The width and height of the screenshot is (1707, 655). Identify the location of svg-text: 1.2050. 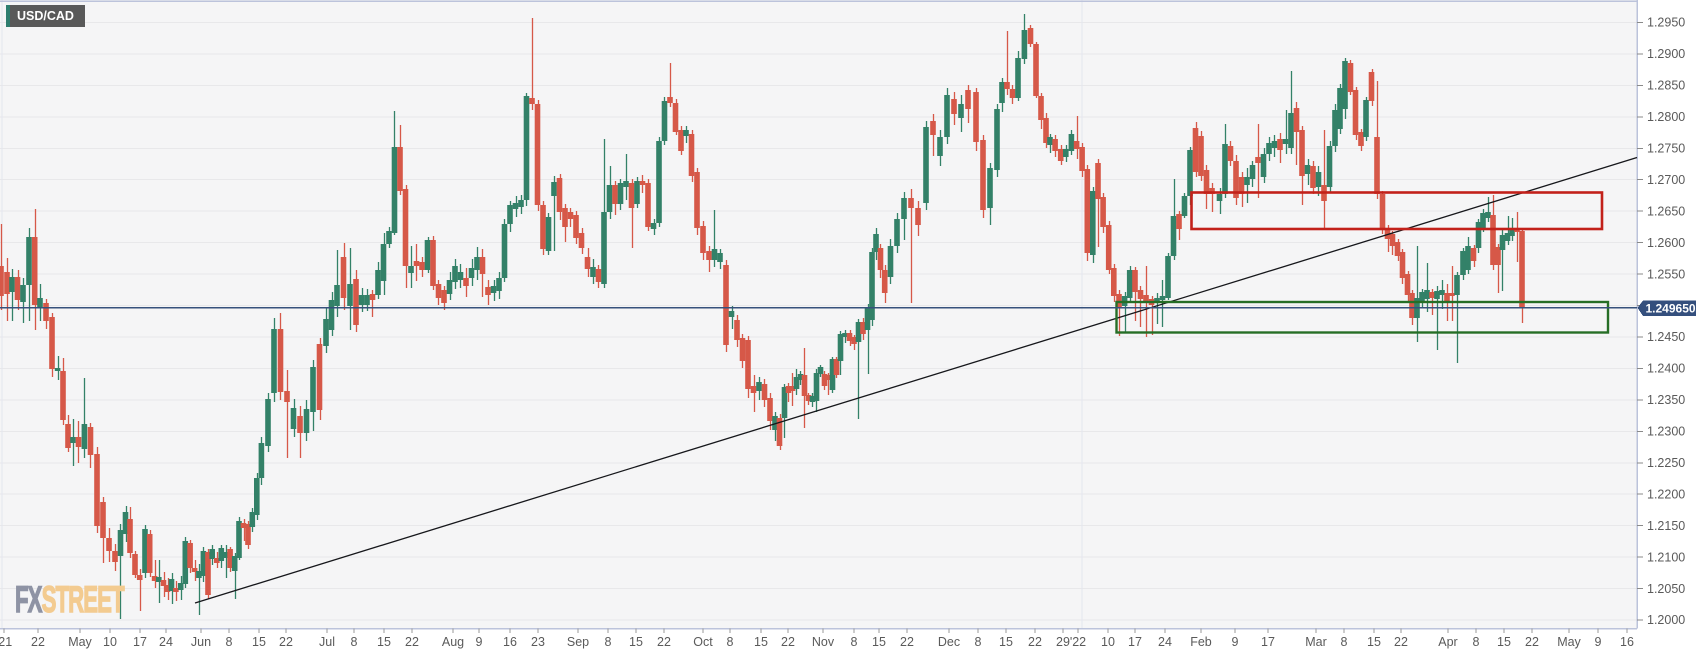
(1666, 589).